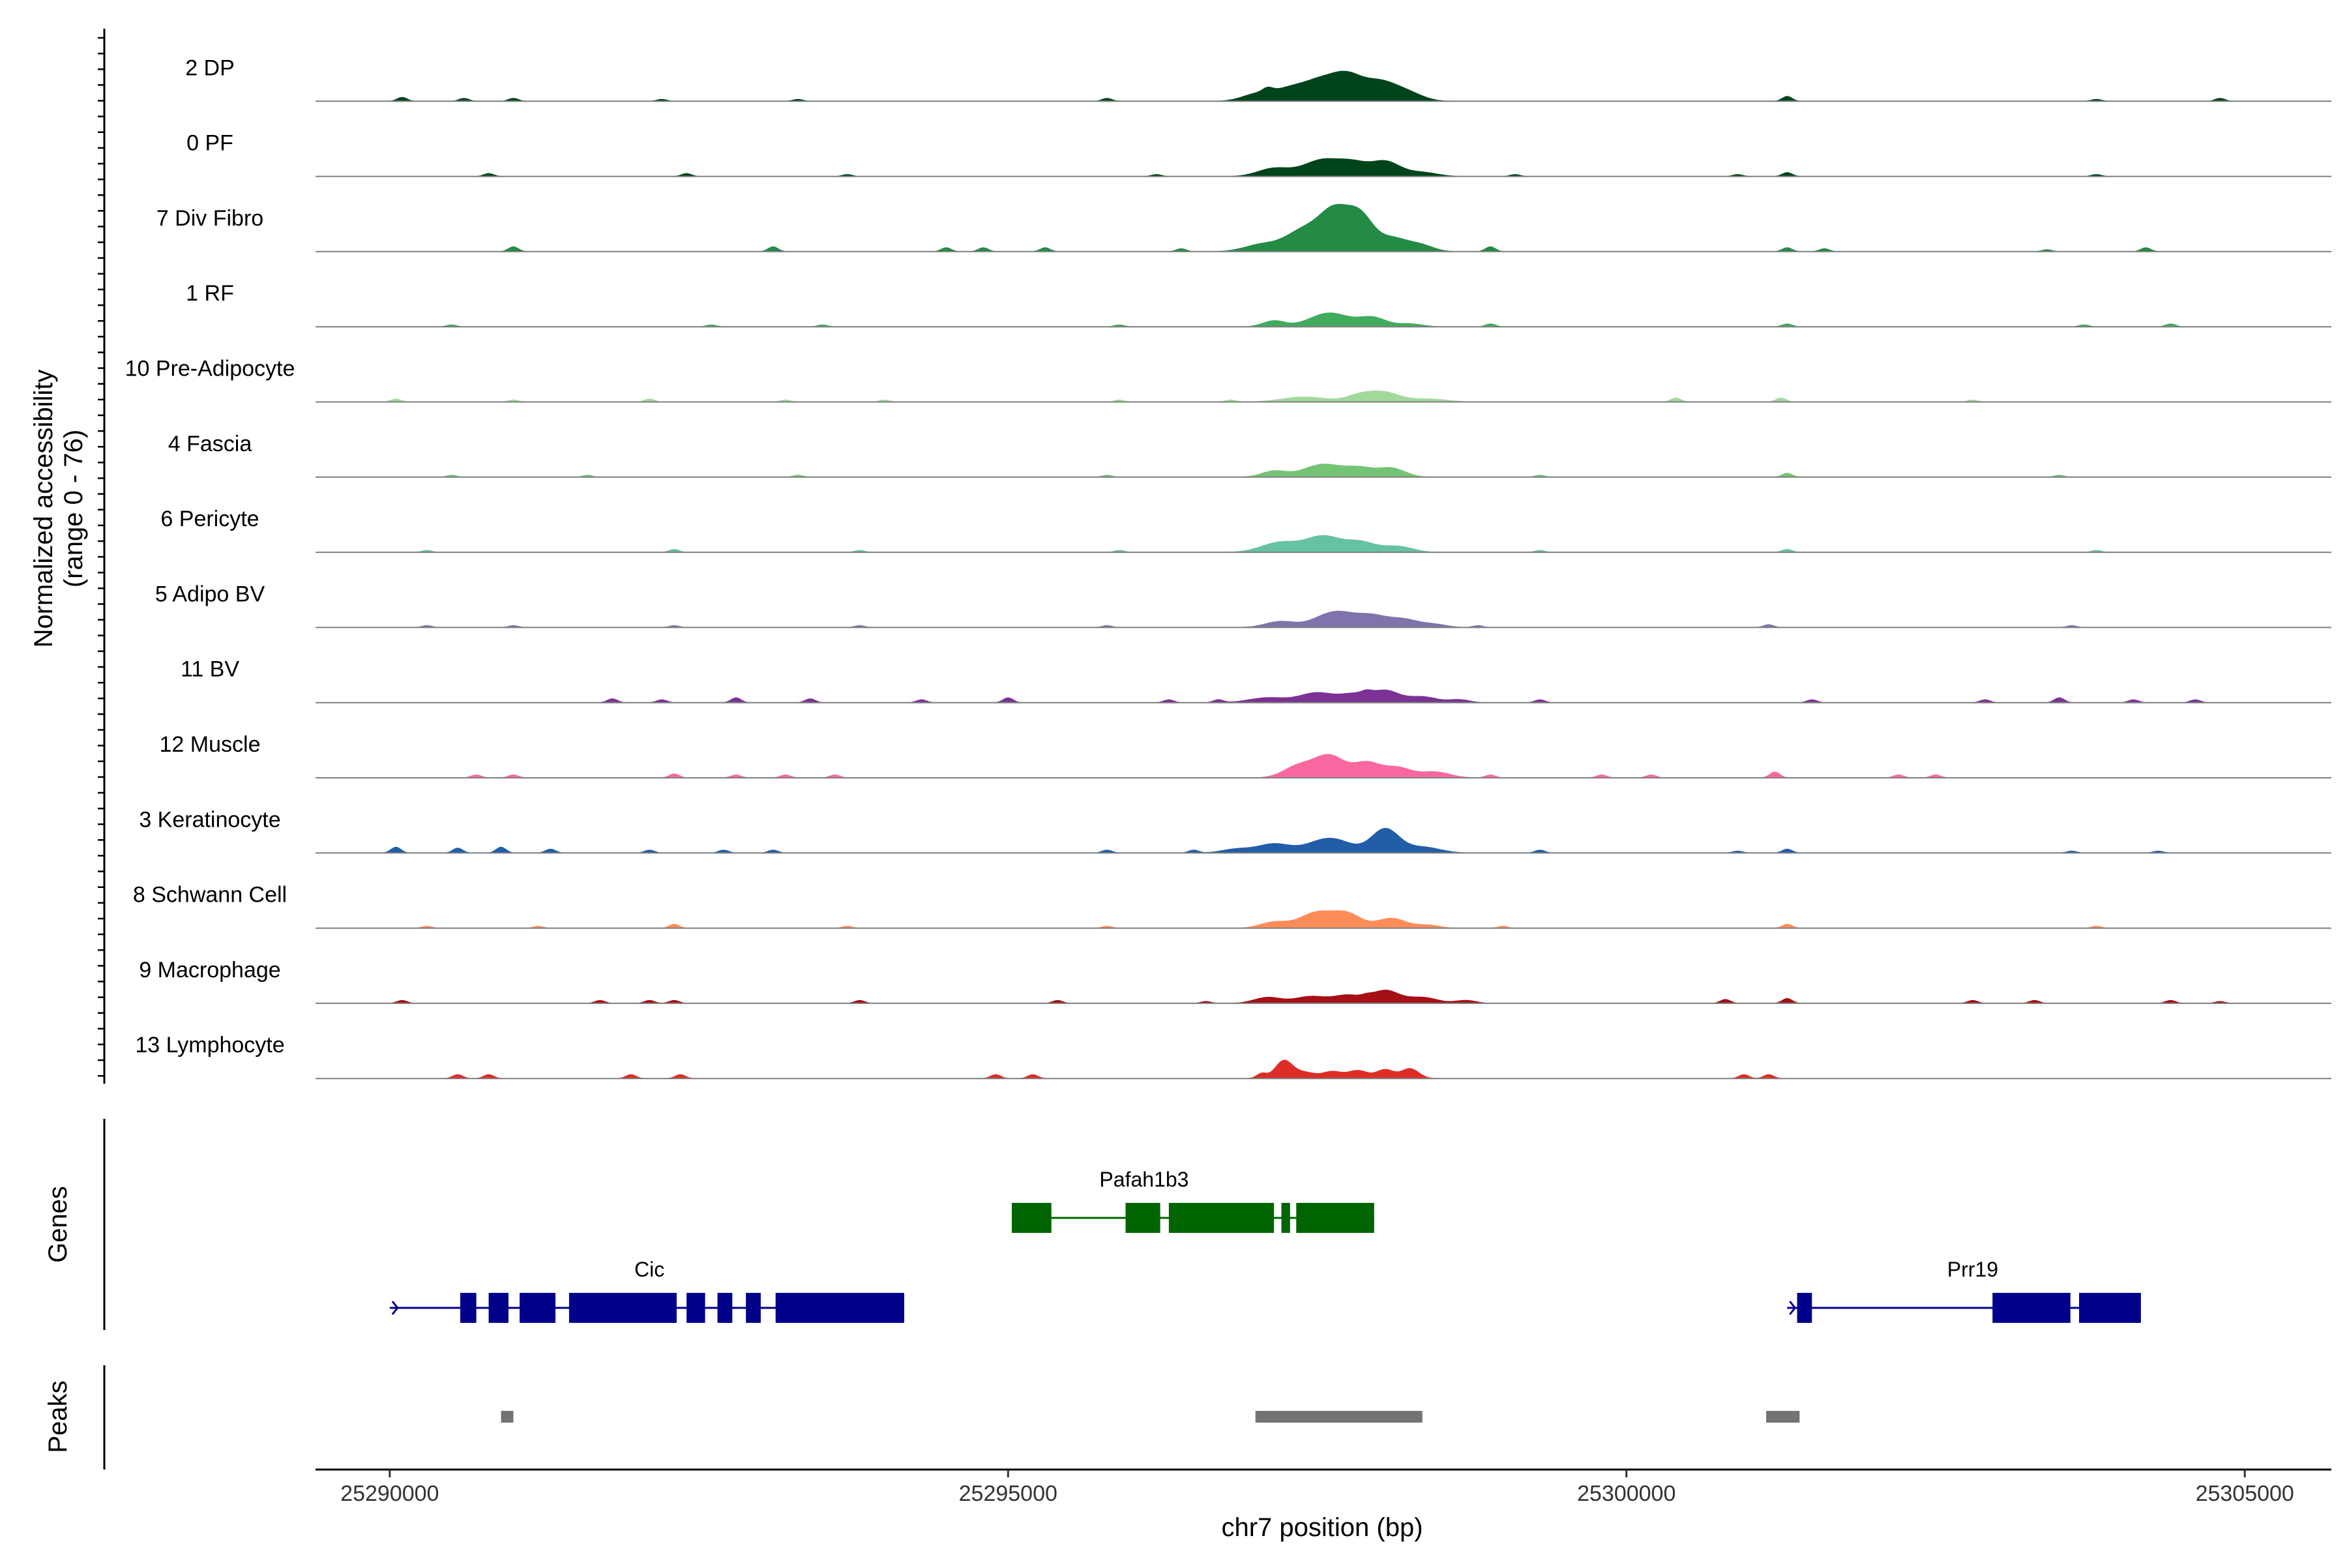 This screenshot has width=2347, height=1568. Describe the element at coordinates (1322, 1527) in the screenshot. I see `x-axis-title: chr7 position (bp)` at that location.